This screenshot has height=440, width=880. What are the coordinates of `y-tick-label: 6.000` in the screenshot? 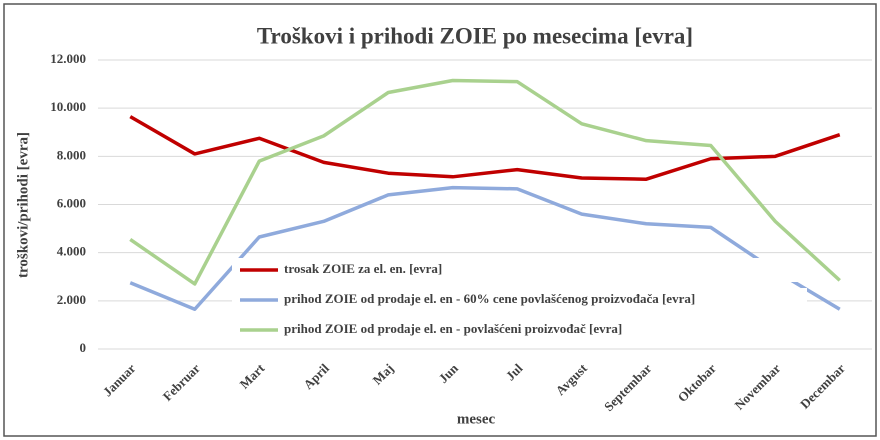 It's located at (71, 202).